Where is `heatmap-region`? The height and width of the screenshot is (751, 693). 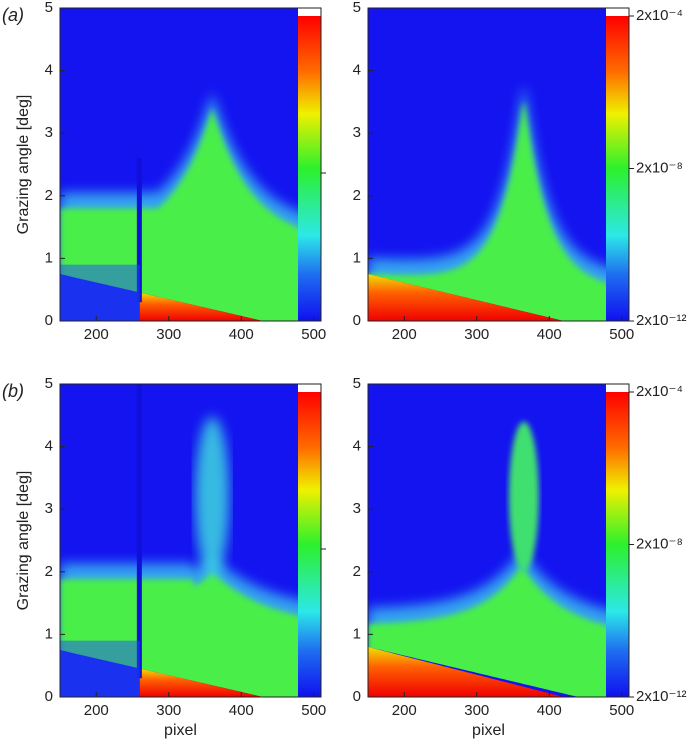
heatmap-region is located at coordinates (487, 211).